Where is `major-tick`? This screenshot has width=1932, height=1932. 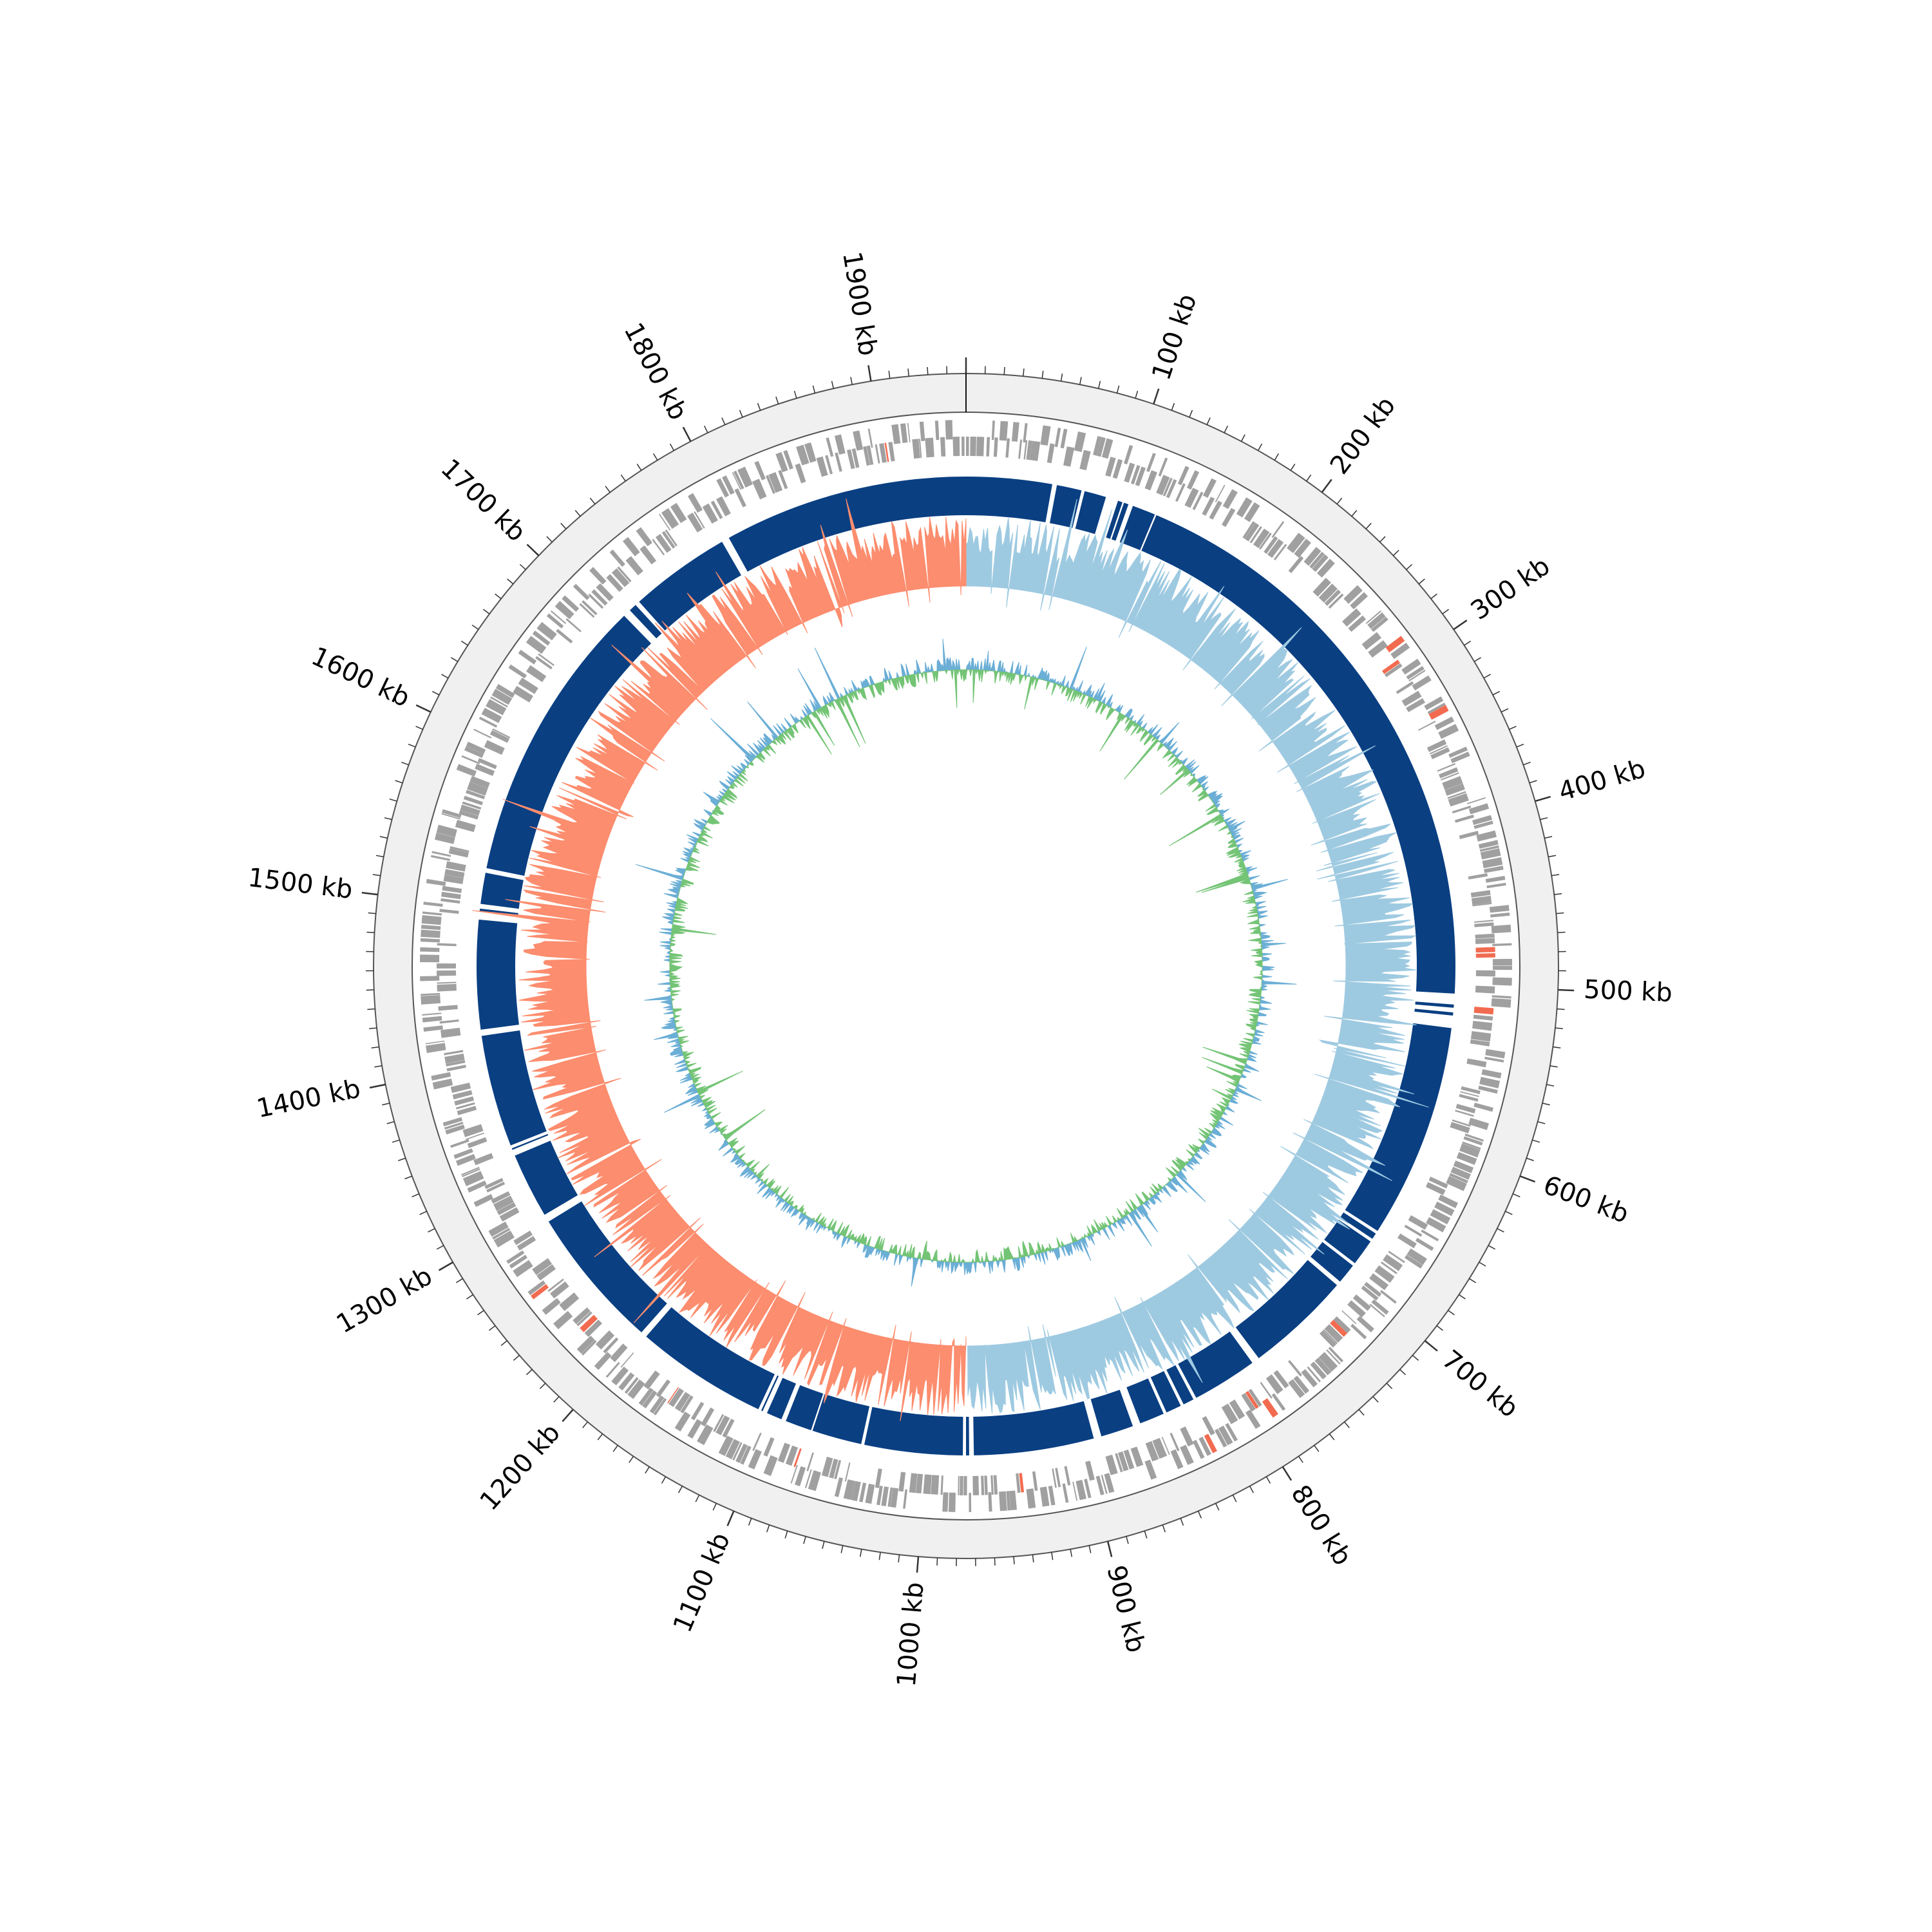 major-tick is located at coordinates (1527, 1179).